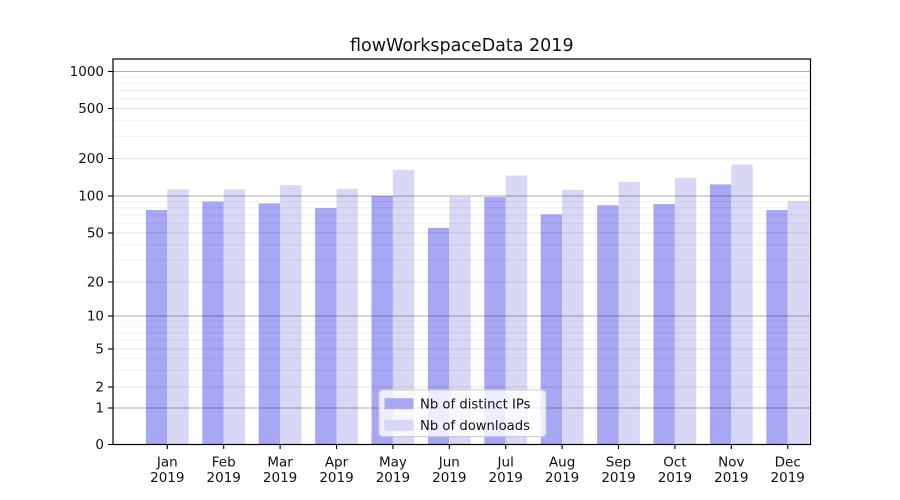  What do you see at coordinates (382, 320) in the screenshot?
I see `bar-ips-may` at bounding box center [382, 320].